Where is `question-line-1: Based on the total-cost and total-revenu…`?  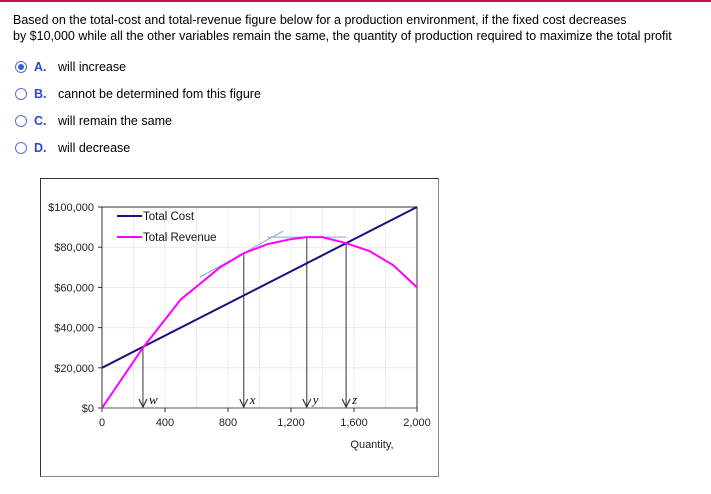
question-line-1: Based on the total-cost and total-revenu… is located at coordinates (320, 20).